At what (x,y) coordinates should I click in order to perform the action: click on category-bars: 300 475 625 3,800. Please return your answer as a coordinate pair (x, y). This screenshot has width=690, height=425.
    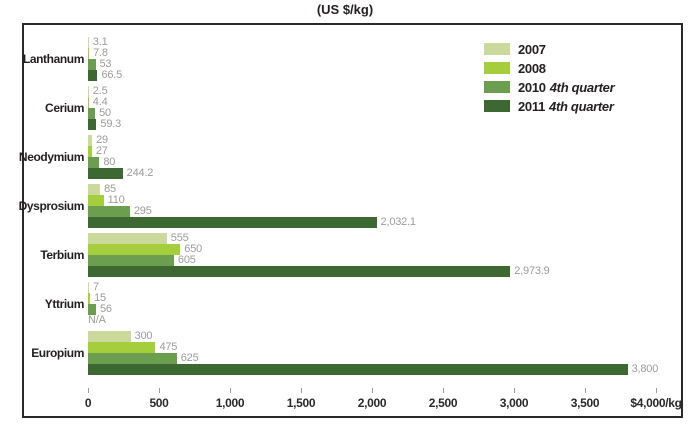
    Looking at the image, I should click on (384, 353).